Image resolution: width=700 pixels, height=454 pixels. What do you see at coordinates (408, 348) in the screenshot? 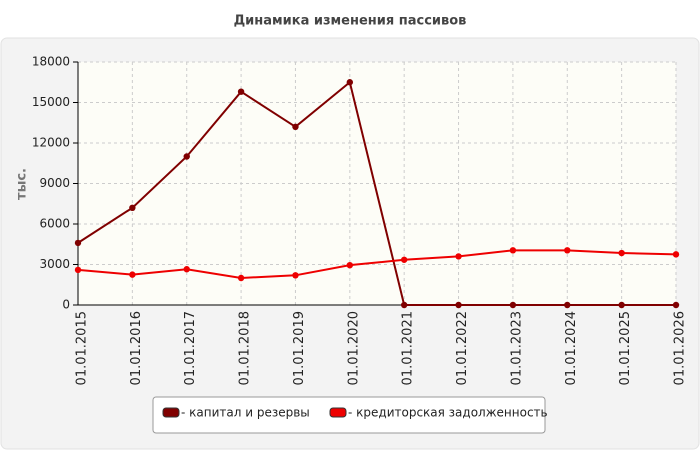
I see `x-tick-label: 01.01.2021` at bounding box center [408, 348].